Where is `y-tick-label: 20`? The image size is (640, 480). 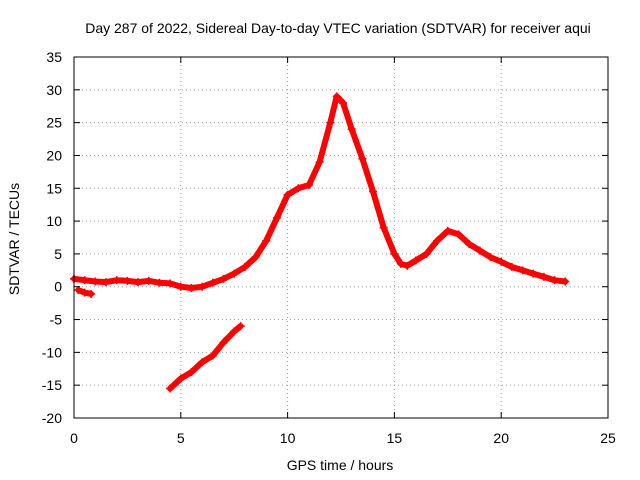 y-tick-label: 20 is located at coordinates (54, 155).